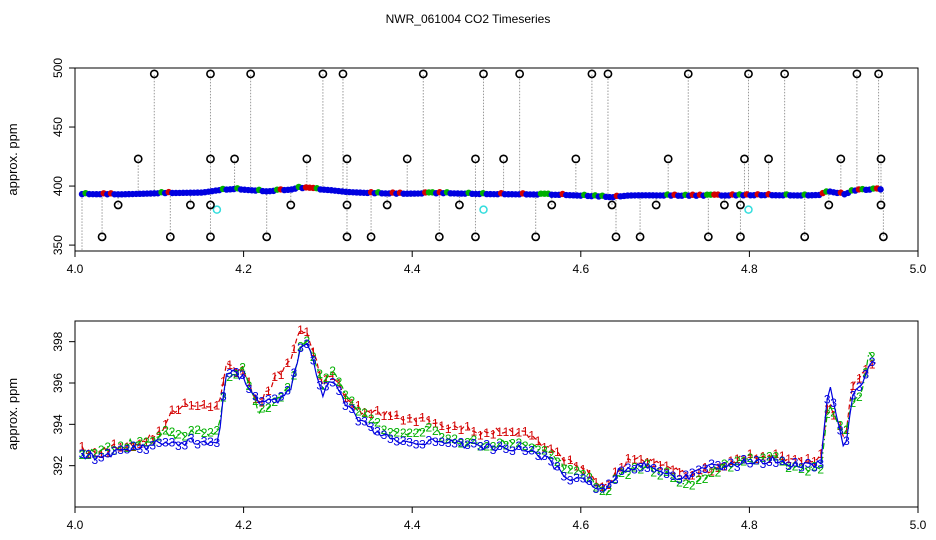 This screenshot has height=540, width=936. Describe the element at coordinates (58, 186) in the screenshot. I see `top-y-tick-label: 400` at that location.